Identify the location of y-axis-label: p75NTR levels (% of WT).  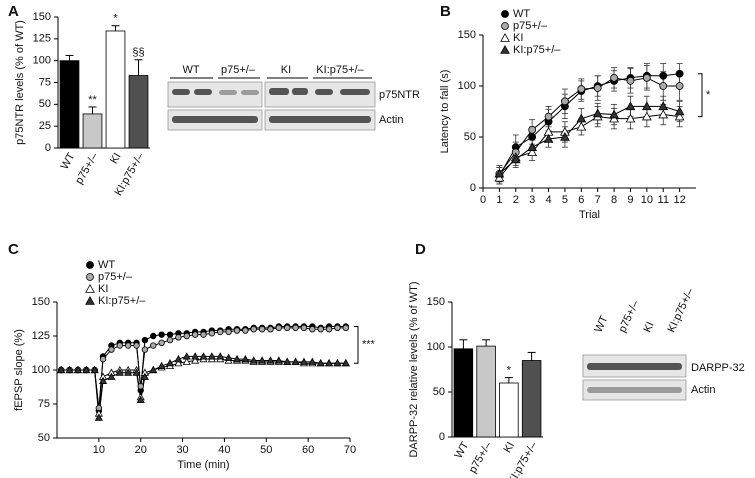
(20, 82).